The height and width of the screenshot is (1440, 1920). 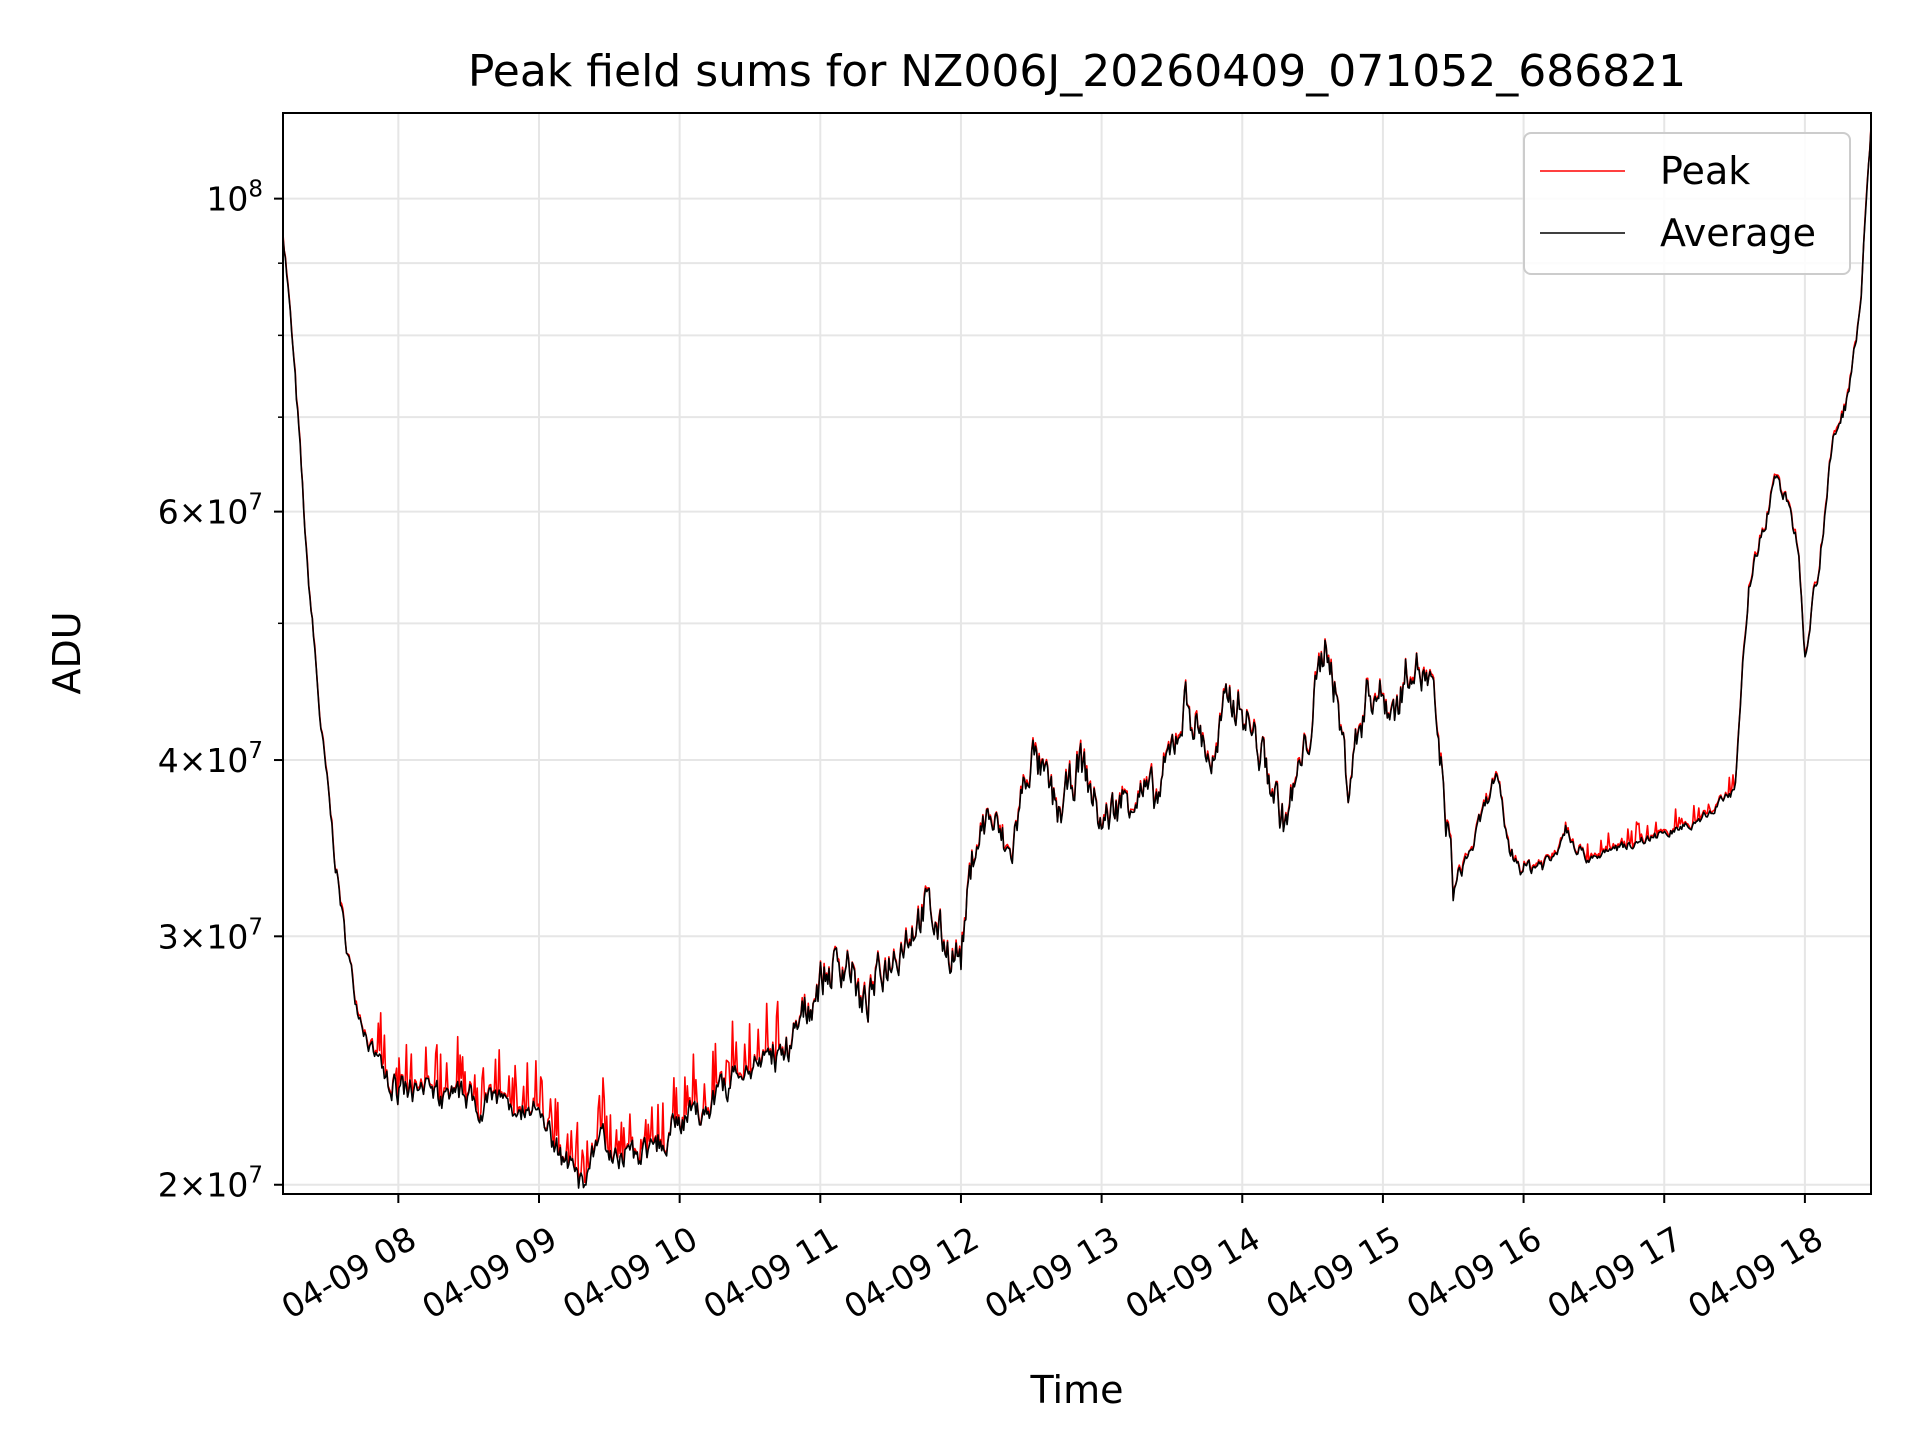 I want to click on y-tick-mantissa: 4, so click(x=168, y=760).